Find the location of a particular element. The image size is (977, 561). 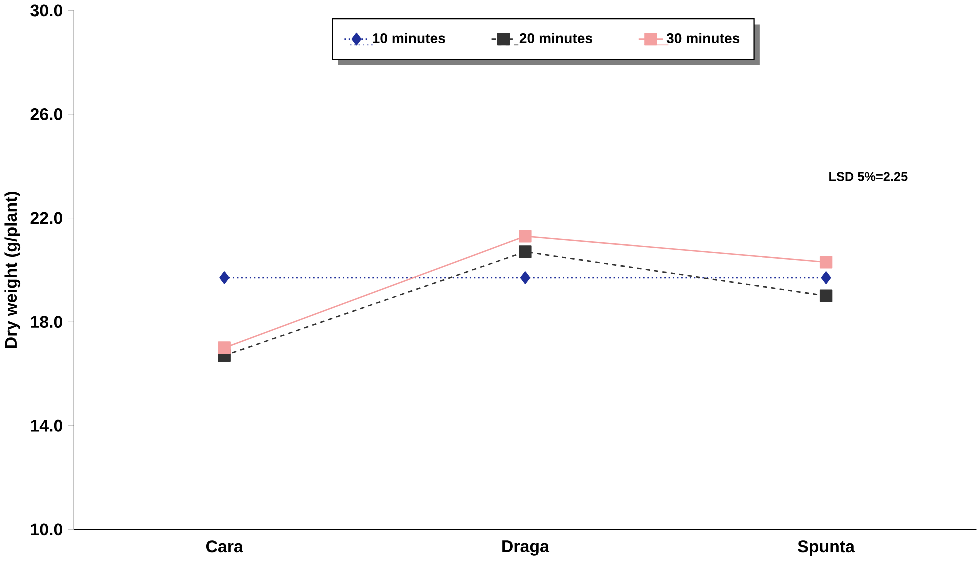

y-tick-label: 30.0 is located at coordinates (46, 10).